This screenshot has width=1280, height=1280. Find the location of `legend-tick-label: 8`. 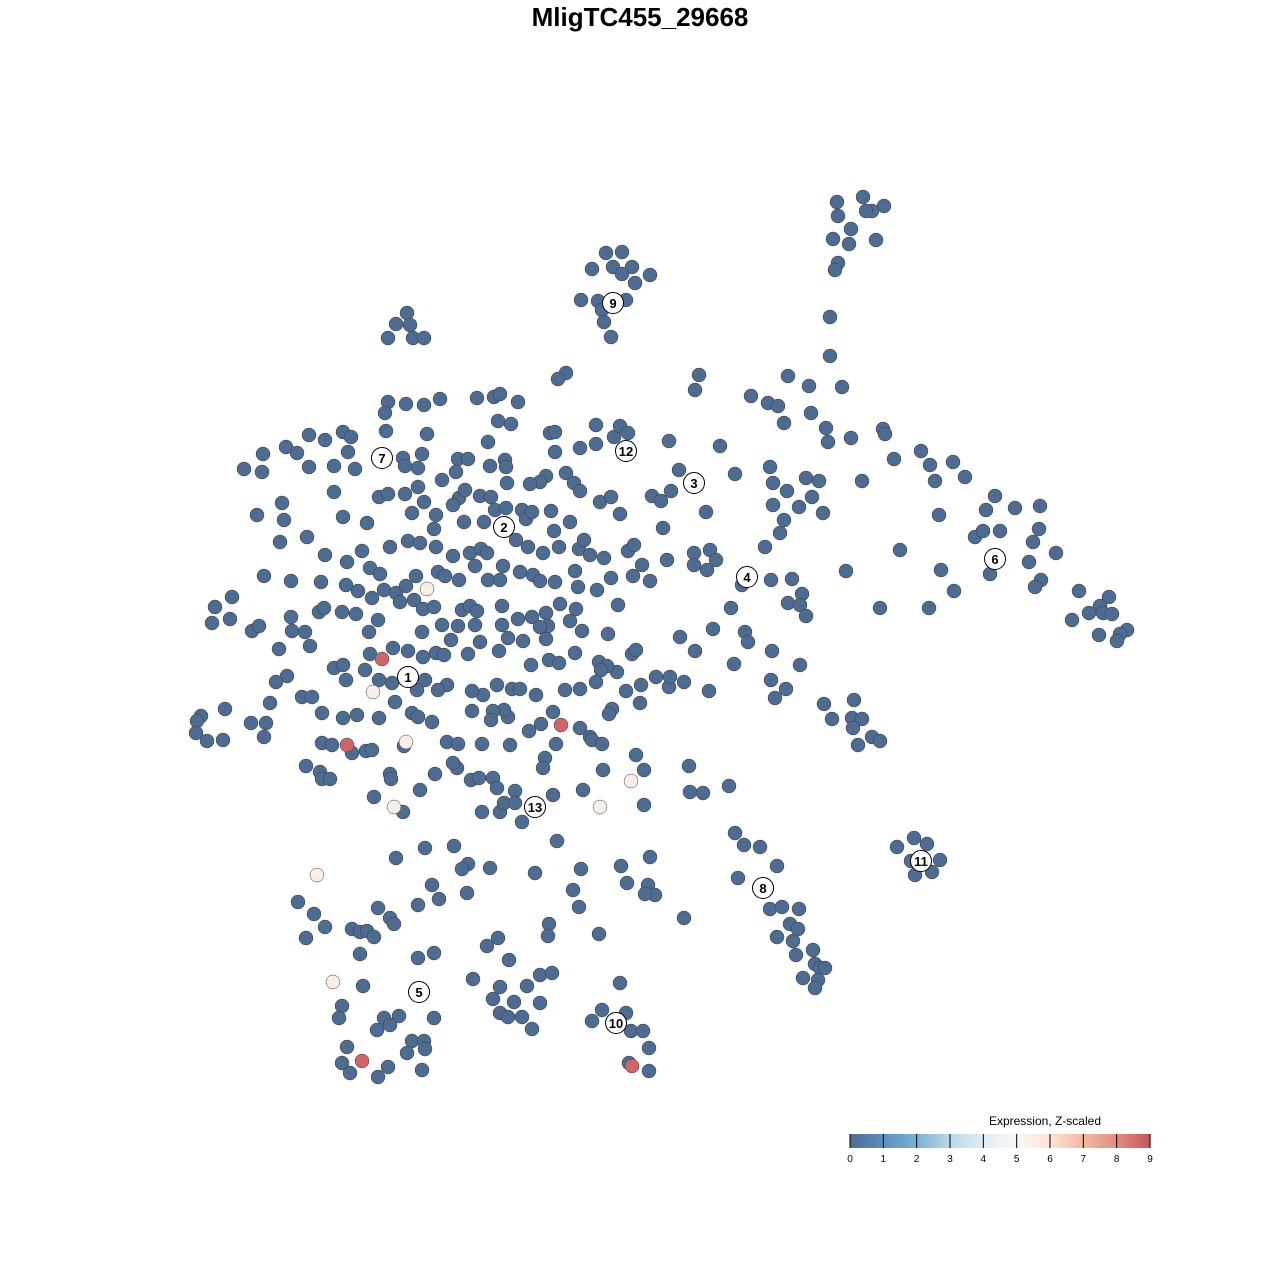

legend-tick-label: 8 is located at coordinates (1117, 1159).